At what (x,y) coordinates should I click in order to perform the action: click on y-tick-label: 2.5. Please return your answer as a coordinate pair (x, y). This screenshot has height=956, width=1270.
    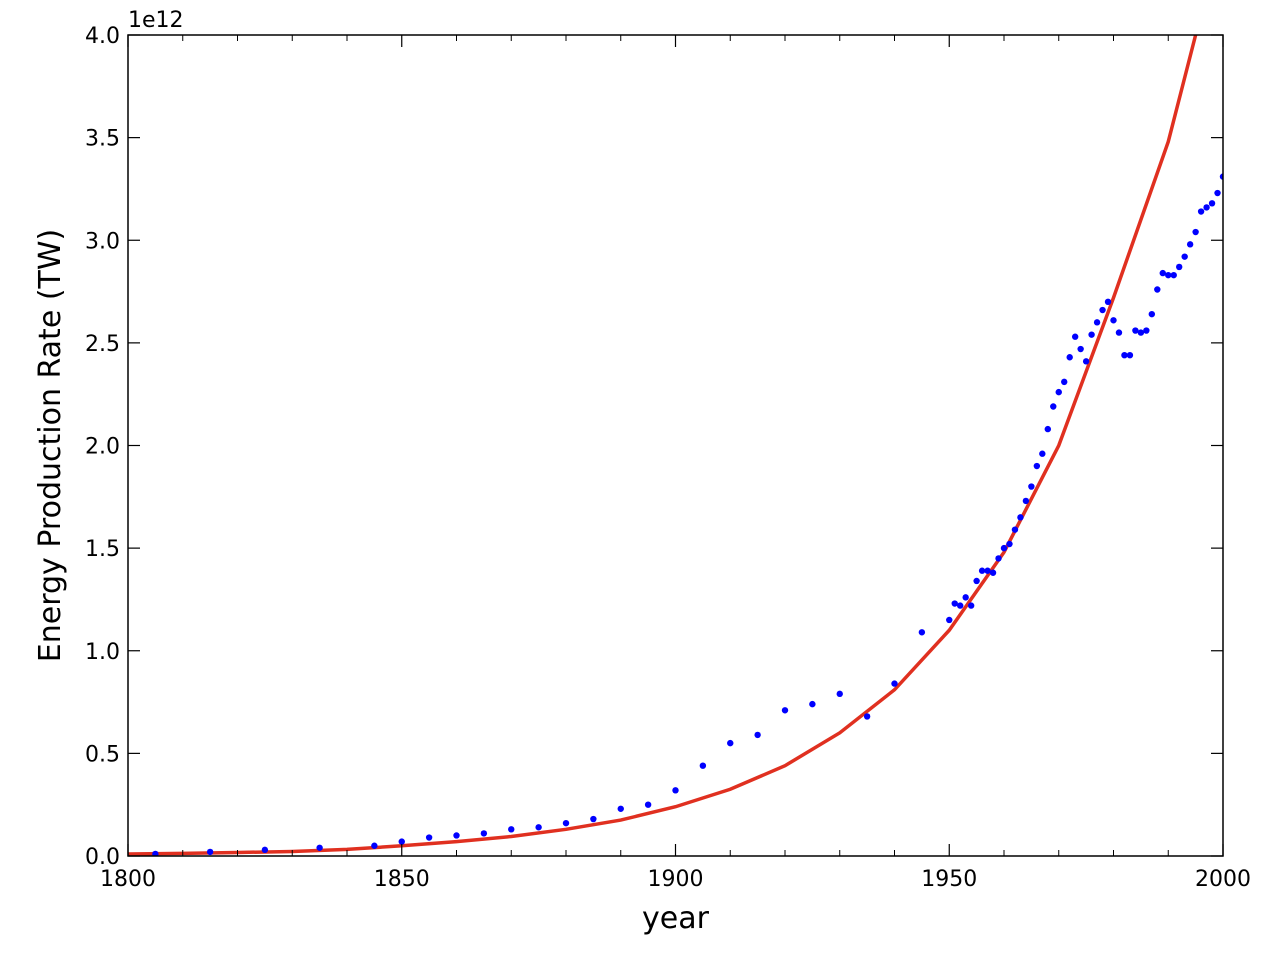
    Looking at the image, I should click on (102, 344).